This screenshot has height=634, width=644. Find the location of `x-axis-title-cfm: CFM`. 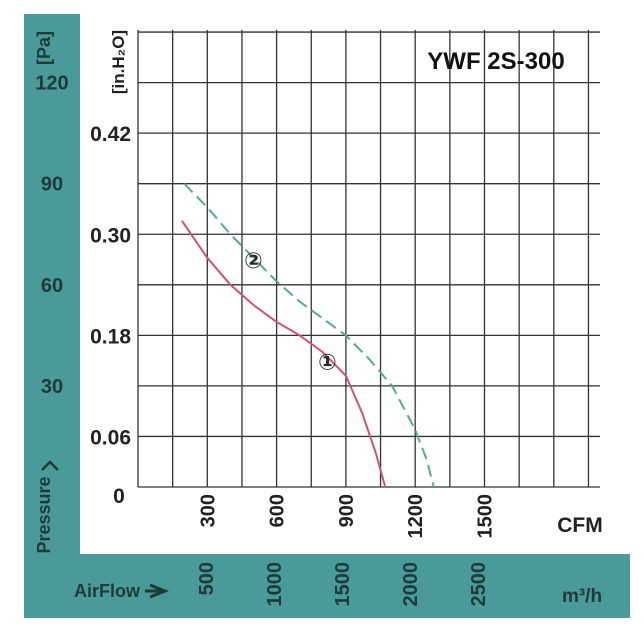

x-axis-title-cfm: CFM is located at coordinates (580, 525).